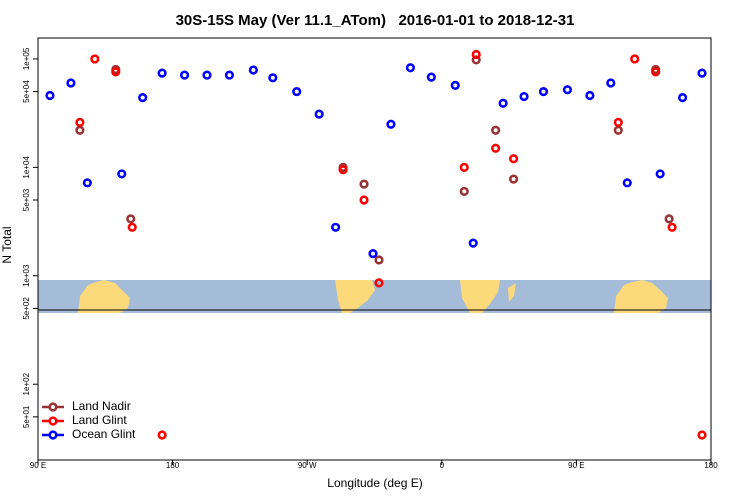 The height and width of the screenshot is (500, 750). I want to click on legend-label: Land Glint, so click(99, 420).